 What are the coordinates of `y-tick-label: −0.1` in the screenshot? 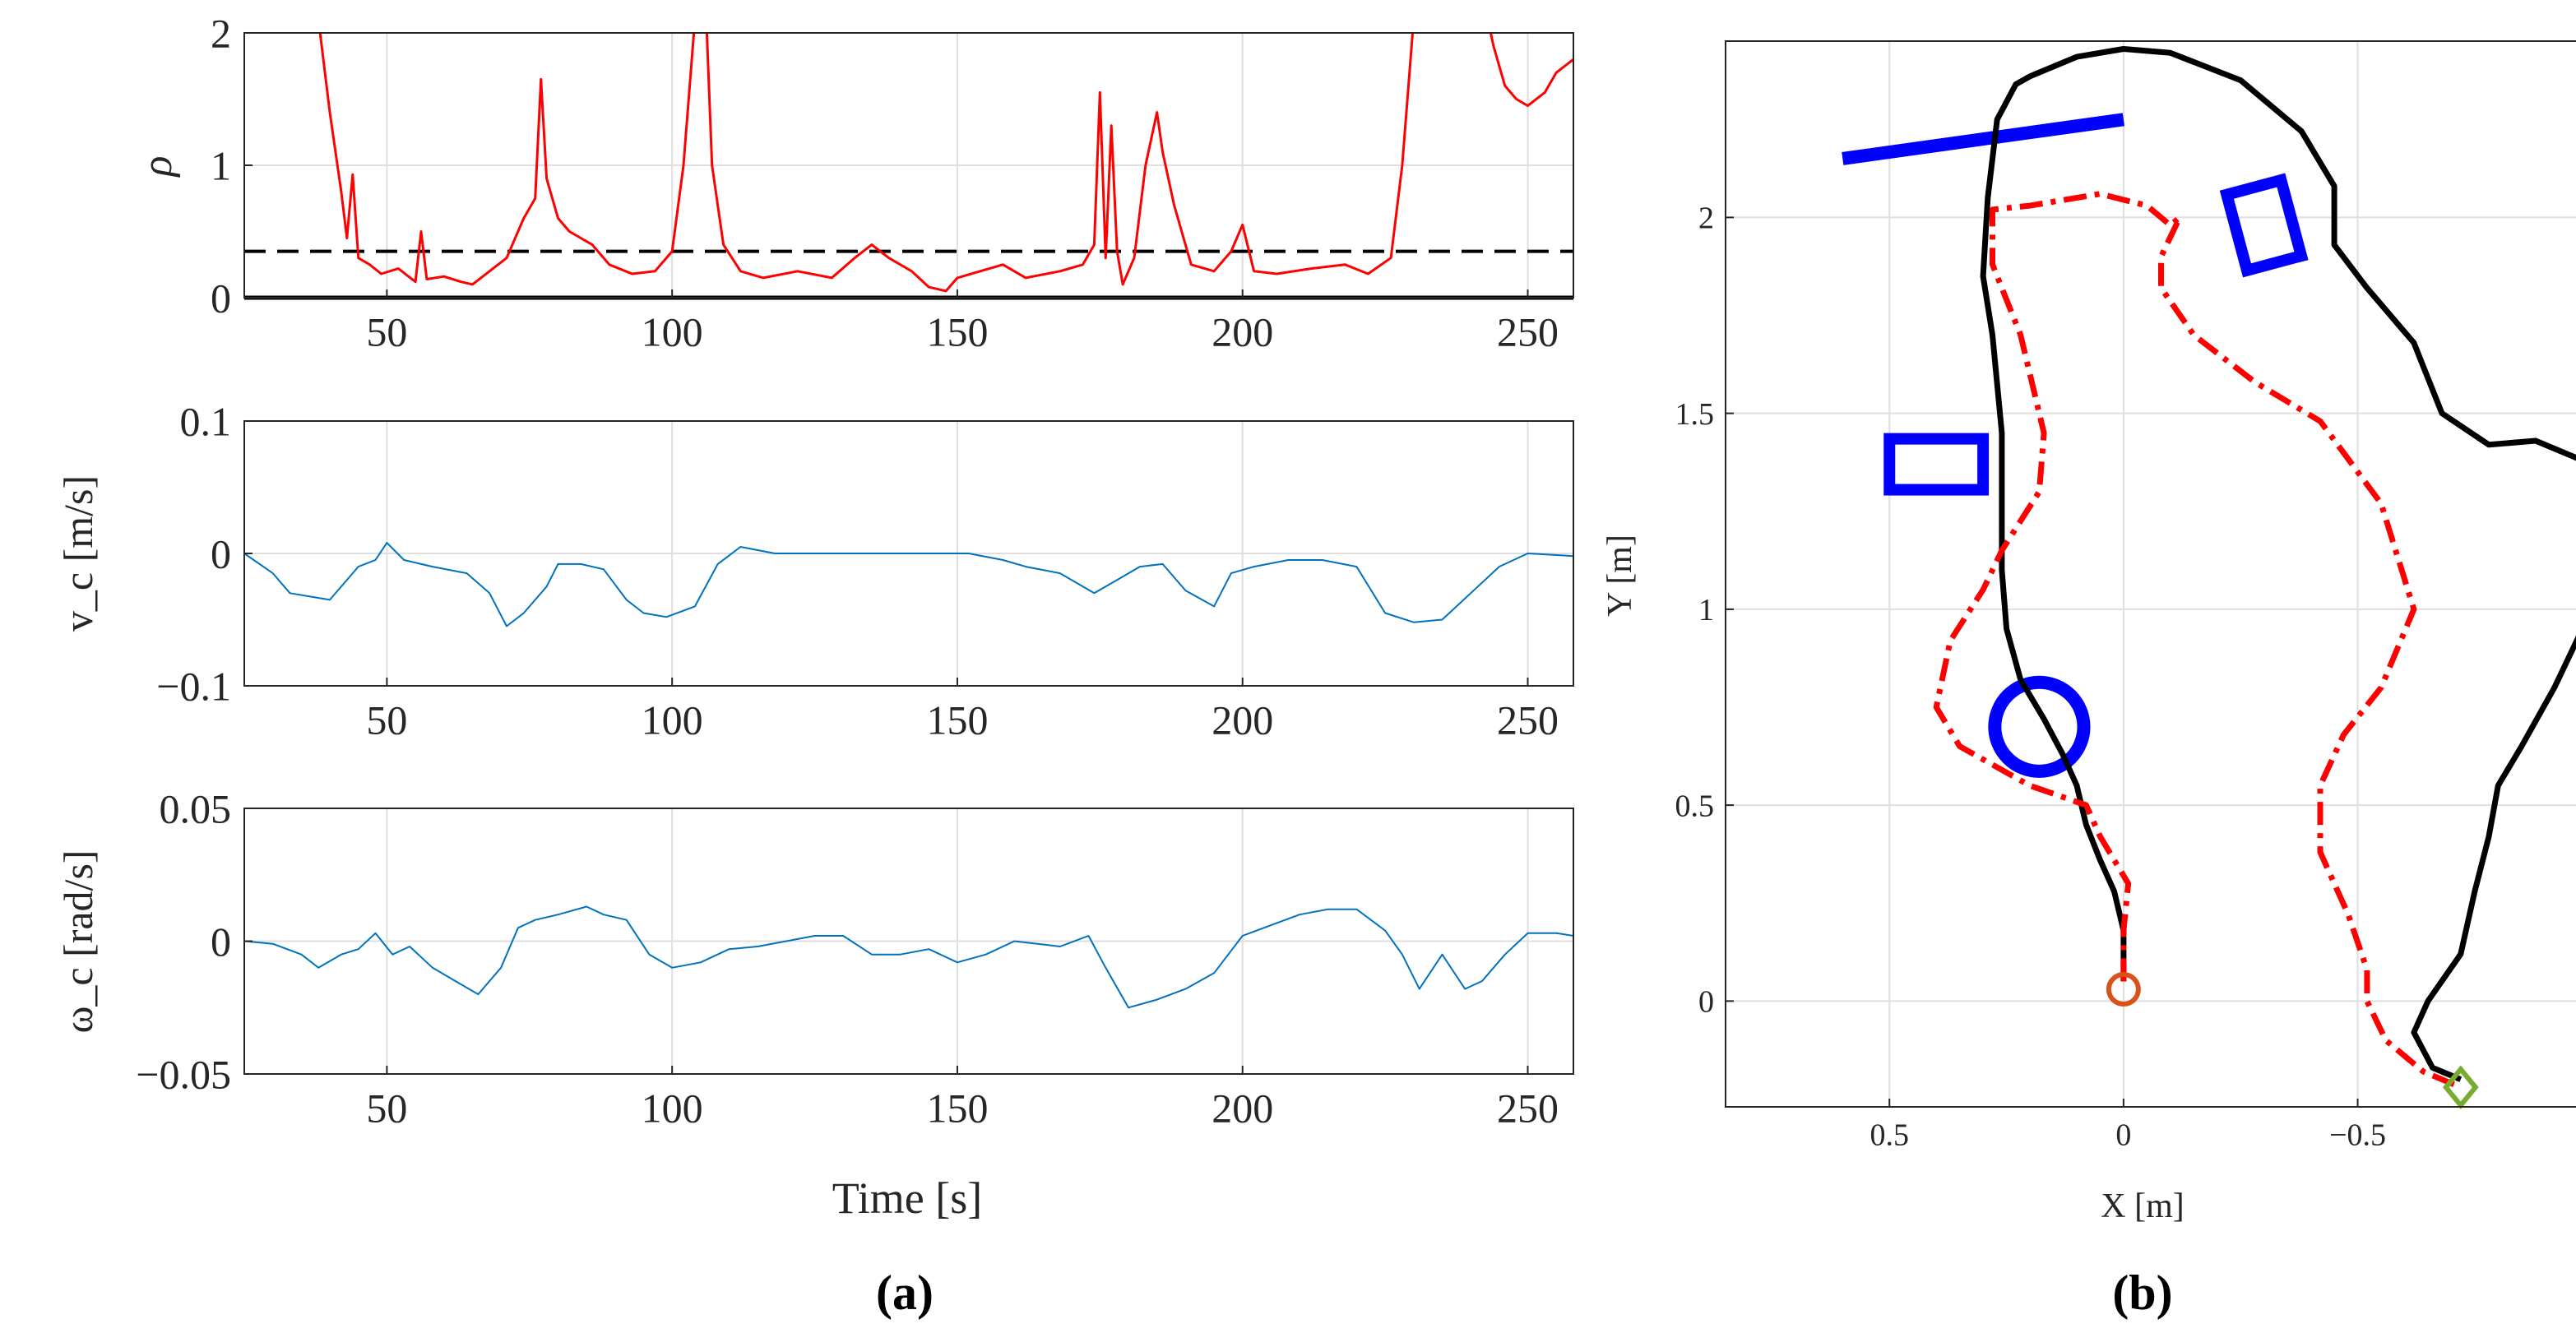 It's located at (194, 687).